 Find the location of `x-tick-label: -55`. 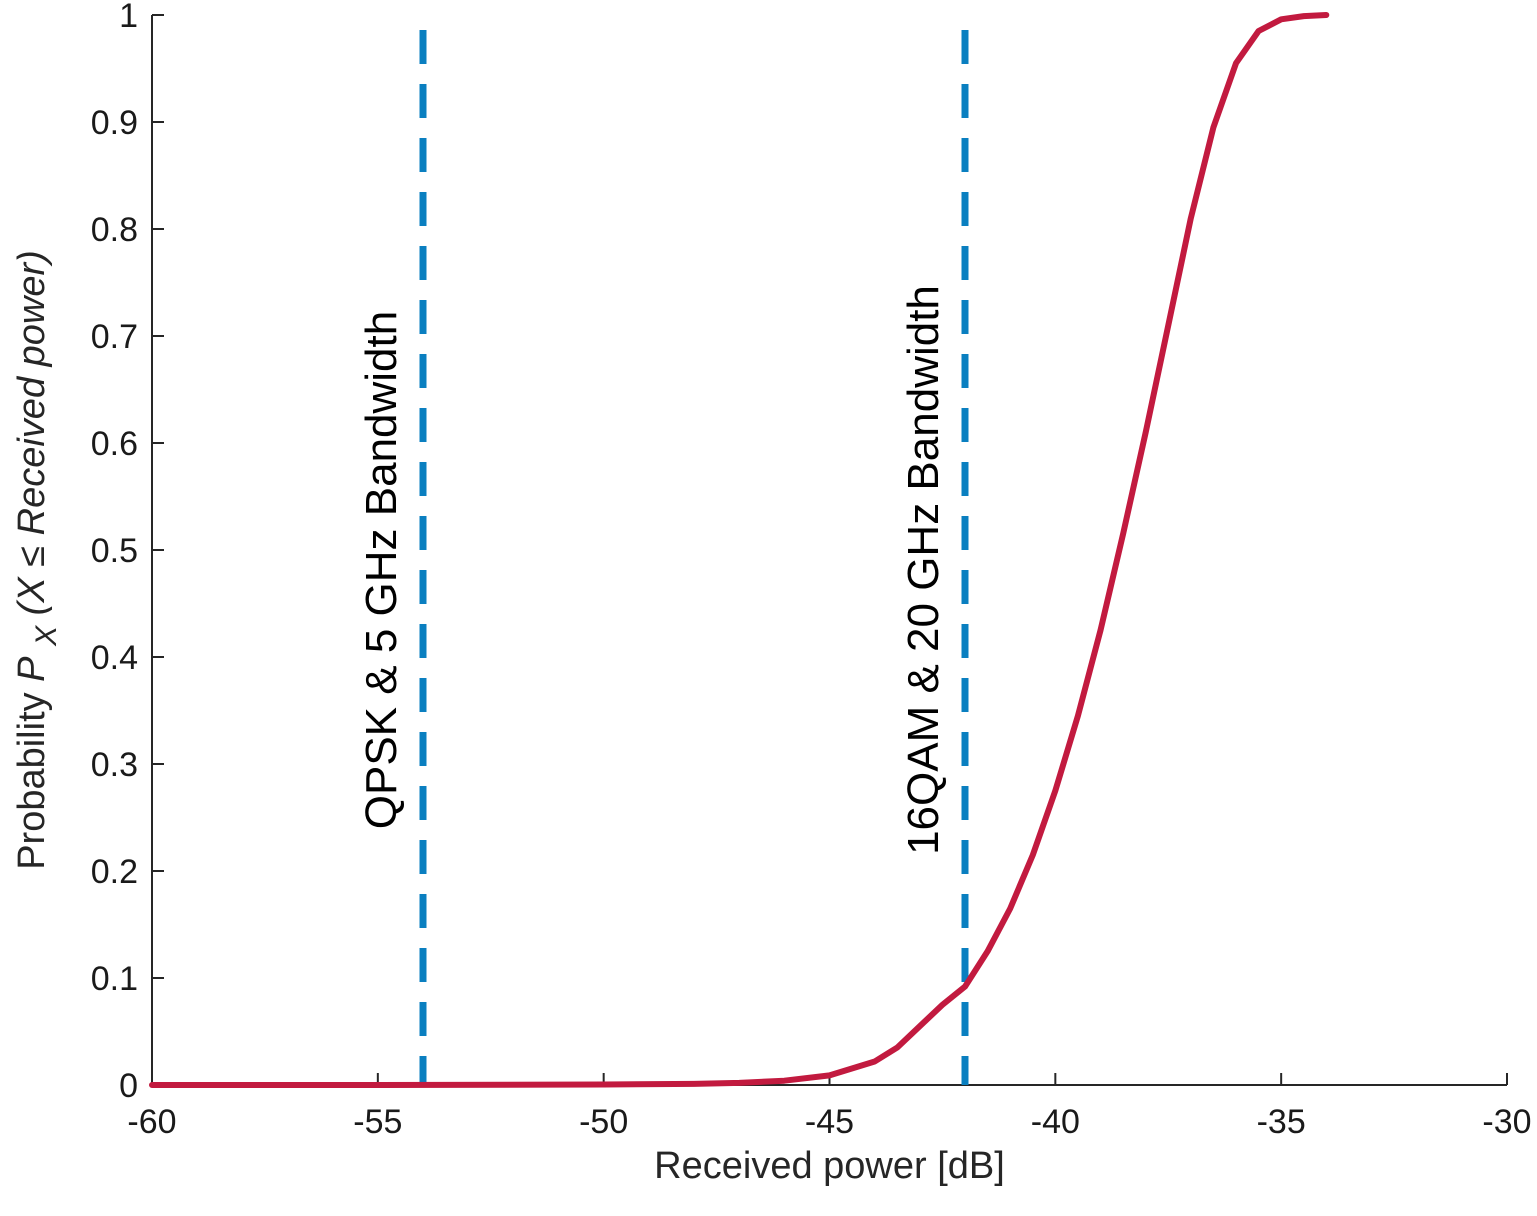

x-tick-label: -55 is located at coordinates (377, 1122).